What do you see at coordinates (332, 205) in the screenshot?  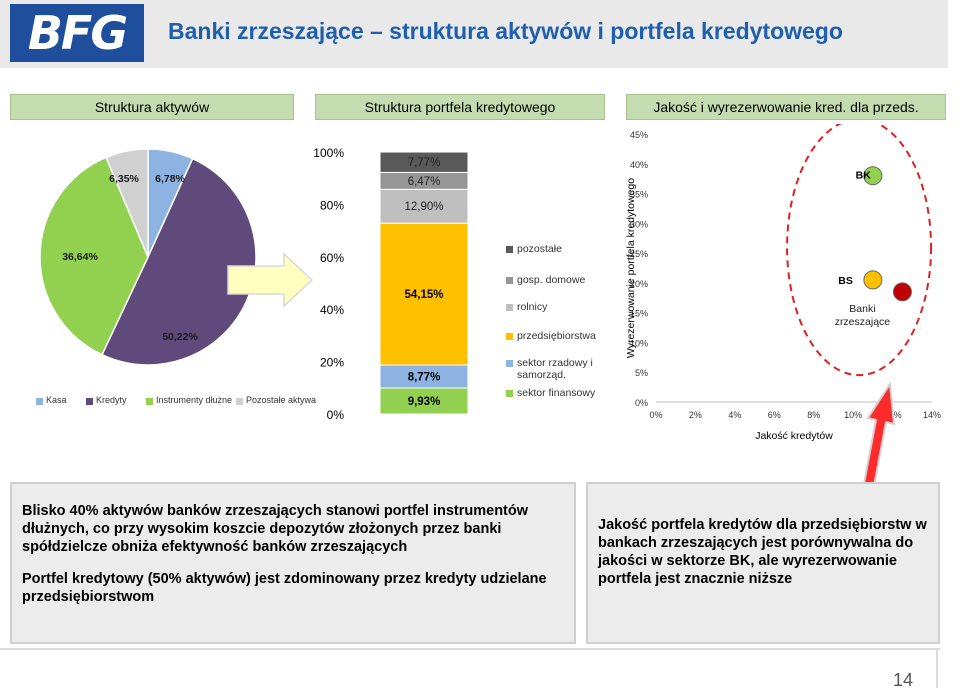 I see `bar-y-tick: 80%` at bounding box center [332, 205].